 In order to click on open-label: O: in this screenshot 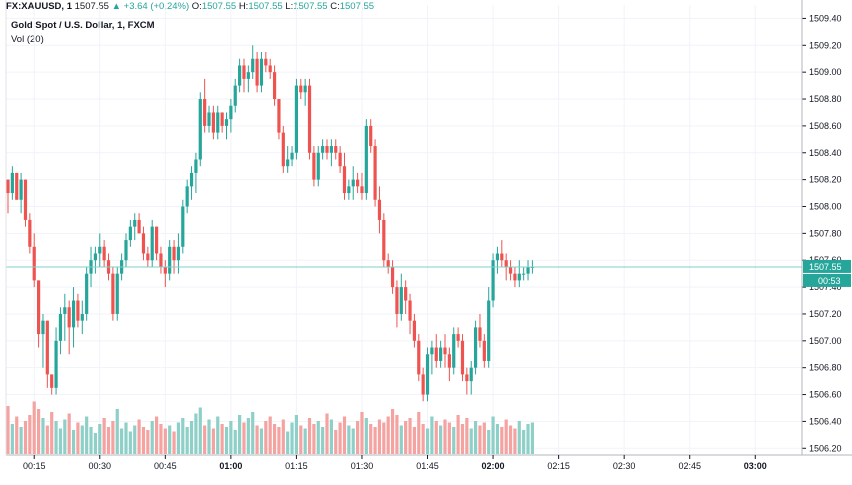, I will do `click(196, 6)`.